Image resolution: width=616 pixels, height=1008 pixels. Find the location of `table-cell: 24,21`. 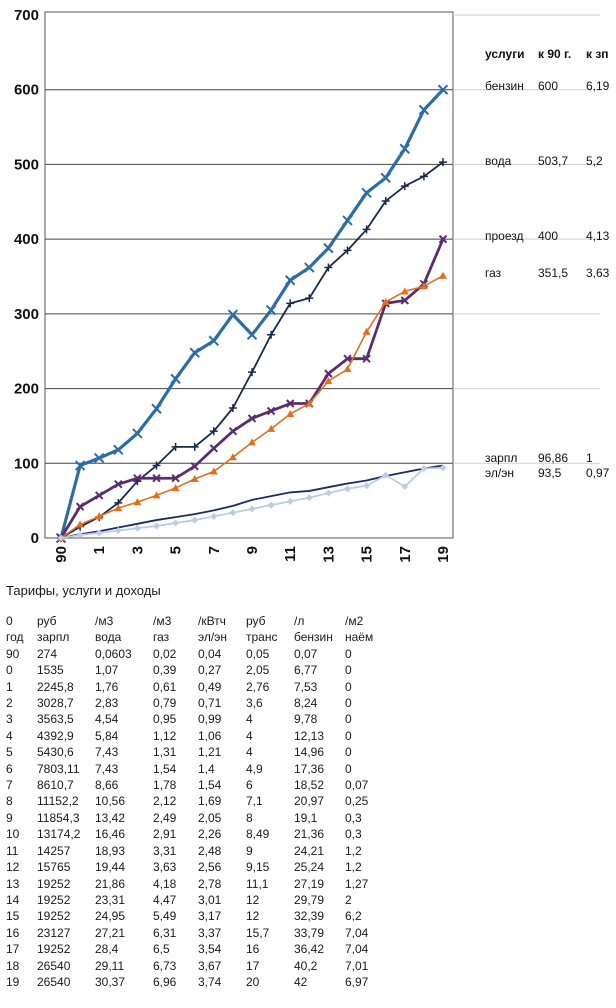

table-cell: 24,21 is located at coordinates (309, 850).